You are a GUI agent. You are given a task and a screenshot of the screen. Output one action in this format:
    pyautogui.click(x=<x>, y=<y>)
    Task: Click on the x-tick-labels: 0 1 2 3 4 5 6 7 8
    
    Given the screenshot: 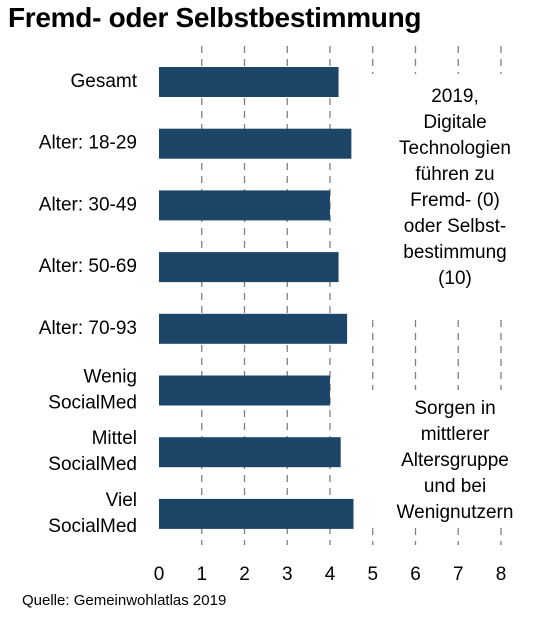 What is the action you would take?
    pyautogui.click(x=330, y=574)
    